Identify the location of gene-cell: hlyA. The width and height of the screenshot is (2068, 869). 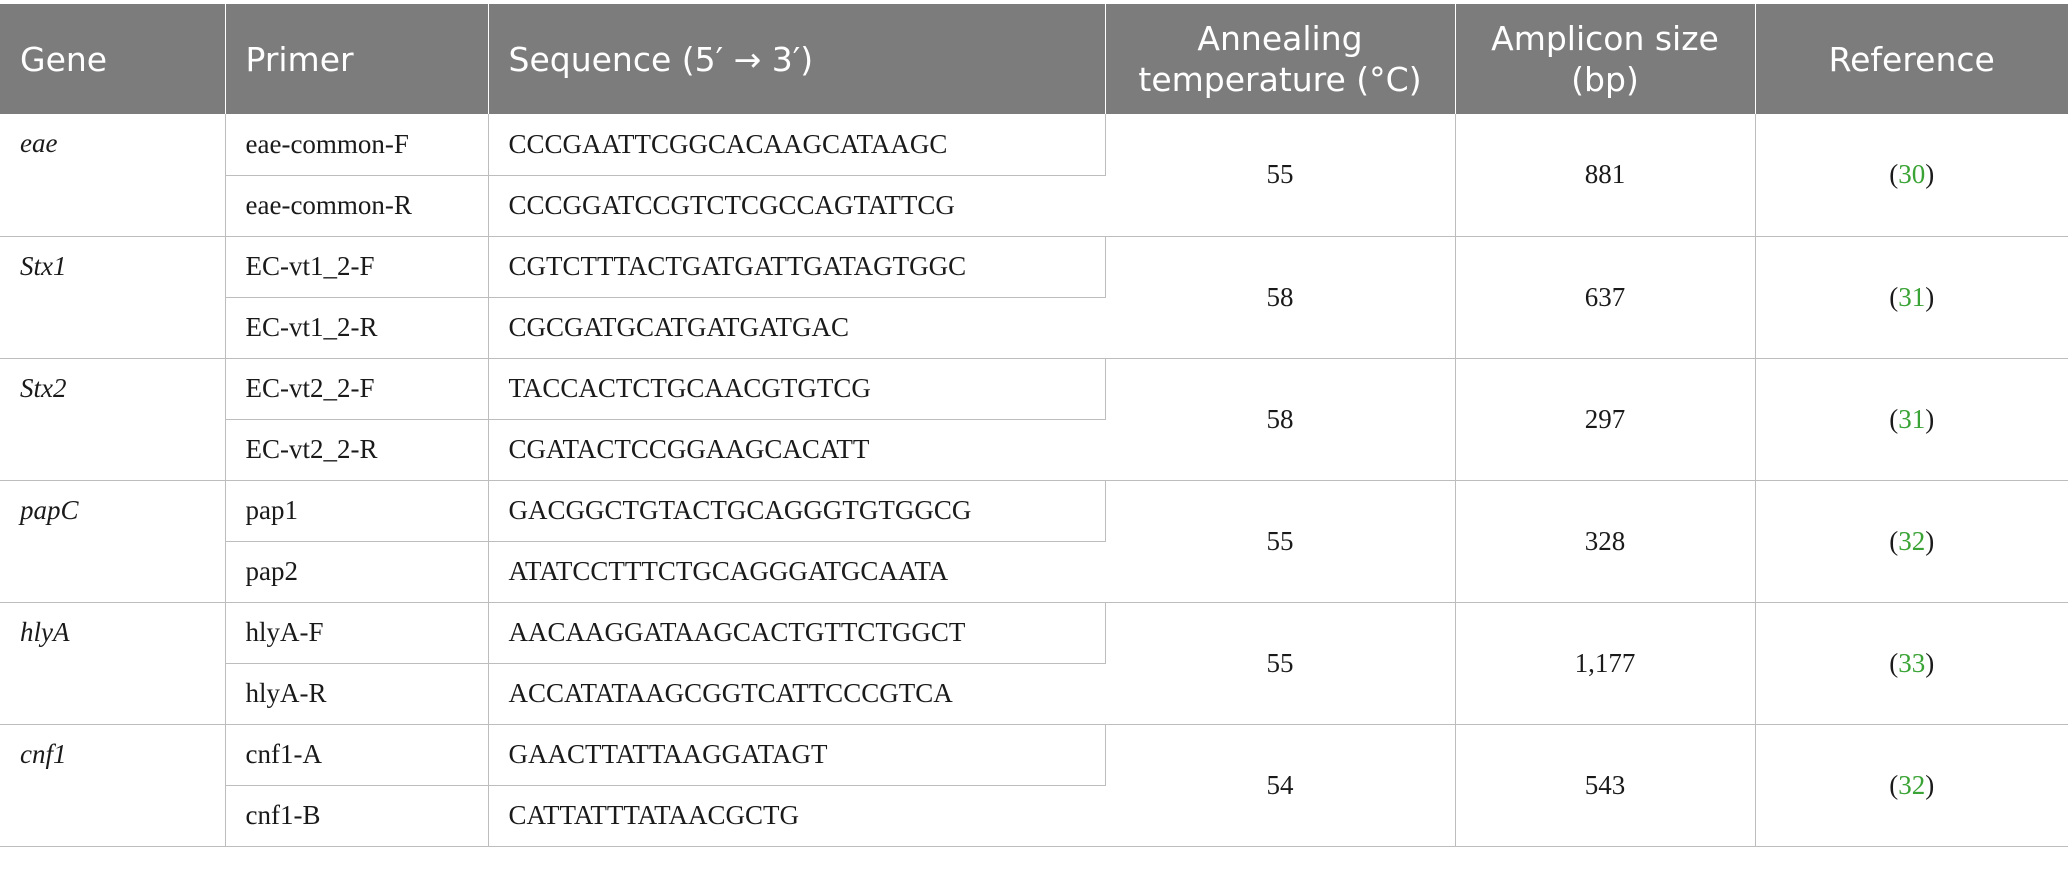
(113, 663).